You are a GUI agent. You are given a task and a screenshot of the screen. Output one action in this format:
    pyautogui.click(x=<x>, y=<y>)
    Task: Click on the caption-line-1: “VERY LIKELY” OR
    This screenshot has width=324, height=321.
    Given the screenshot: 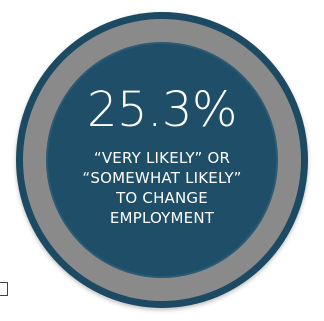 What is the action you would take?
    pyautogui.click(x=162, y=157)
    